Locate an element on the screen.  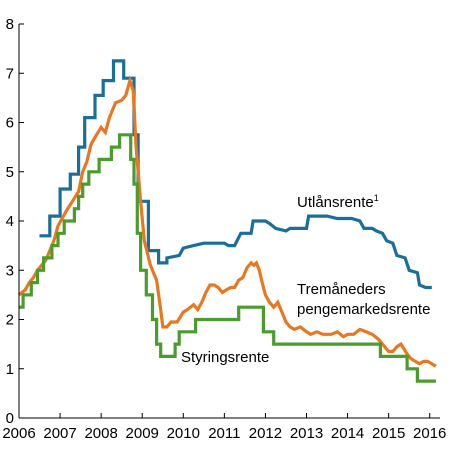
x-tick-label: 2012 is located at coordinates (265, 433).